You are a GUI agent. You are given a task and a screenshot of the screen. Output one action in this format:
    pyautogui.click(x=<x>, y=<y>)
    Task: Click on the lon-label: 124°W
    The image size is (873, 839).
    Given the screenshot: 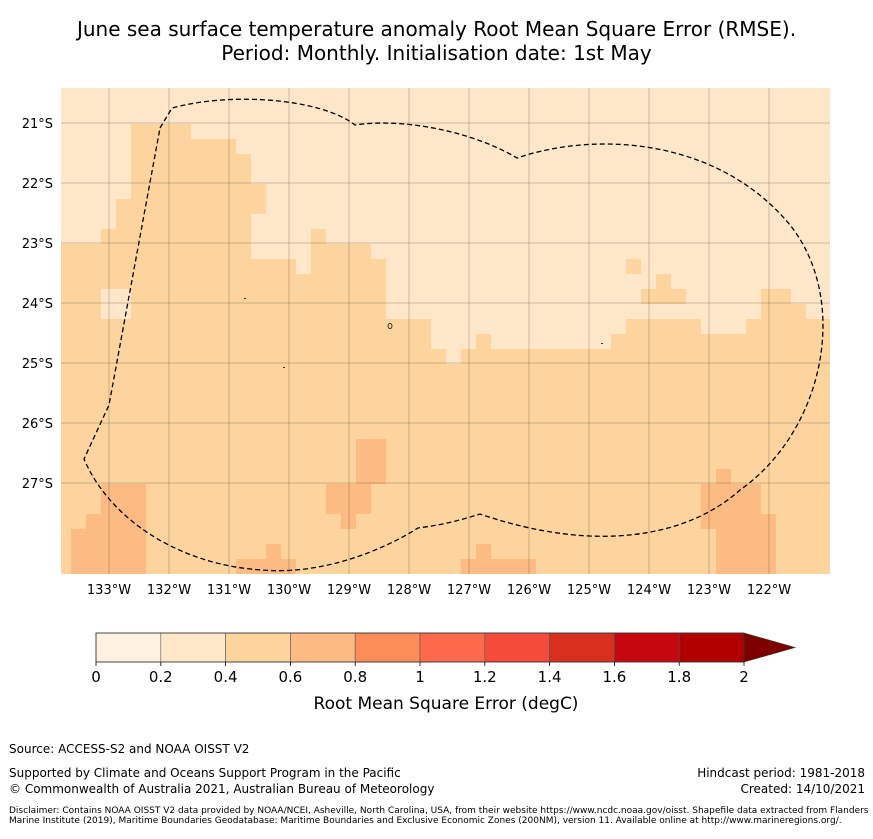 What is the action you would take?
    pyautogui.click(x=649, y=590)
    